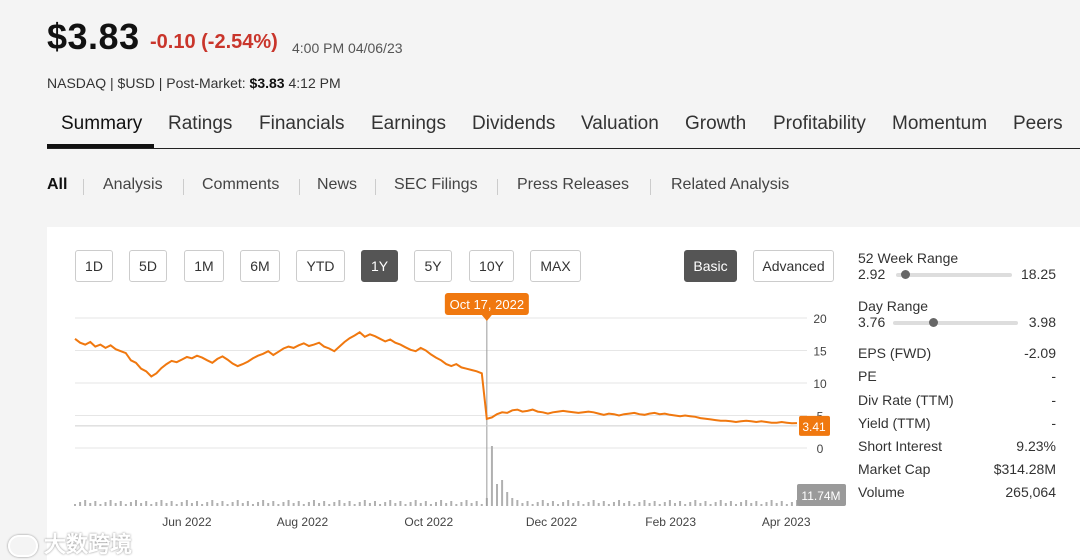 The width and height of the screenshot is (1080, 560). Describe the element at coordinates (716, 123) in the screenshot. I see `tab-growth: Growth` at that location.